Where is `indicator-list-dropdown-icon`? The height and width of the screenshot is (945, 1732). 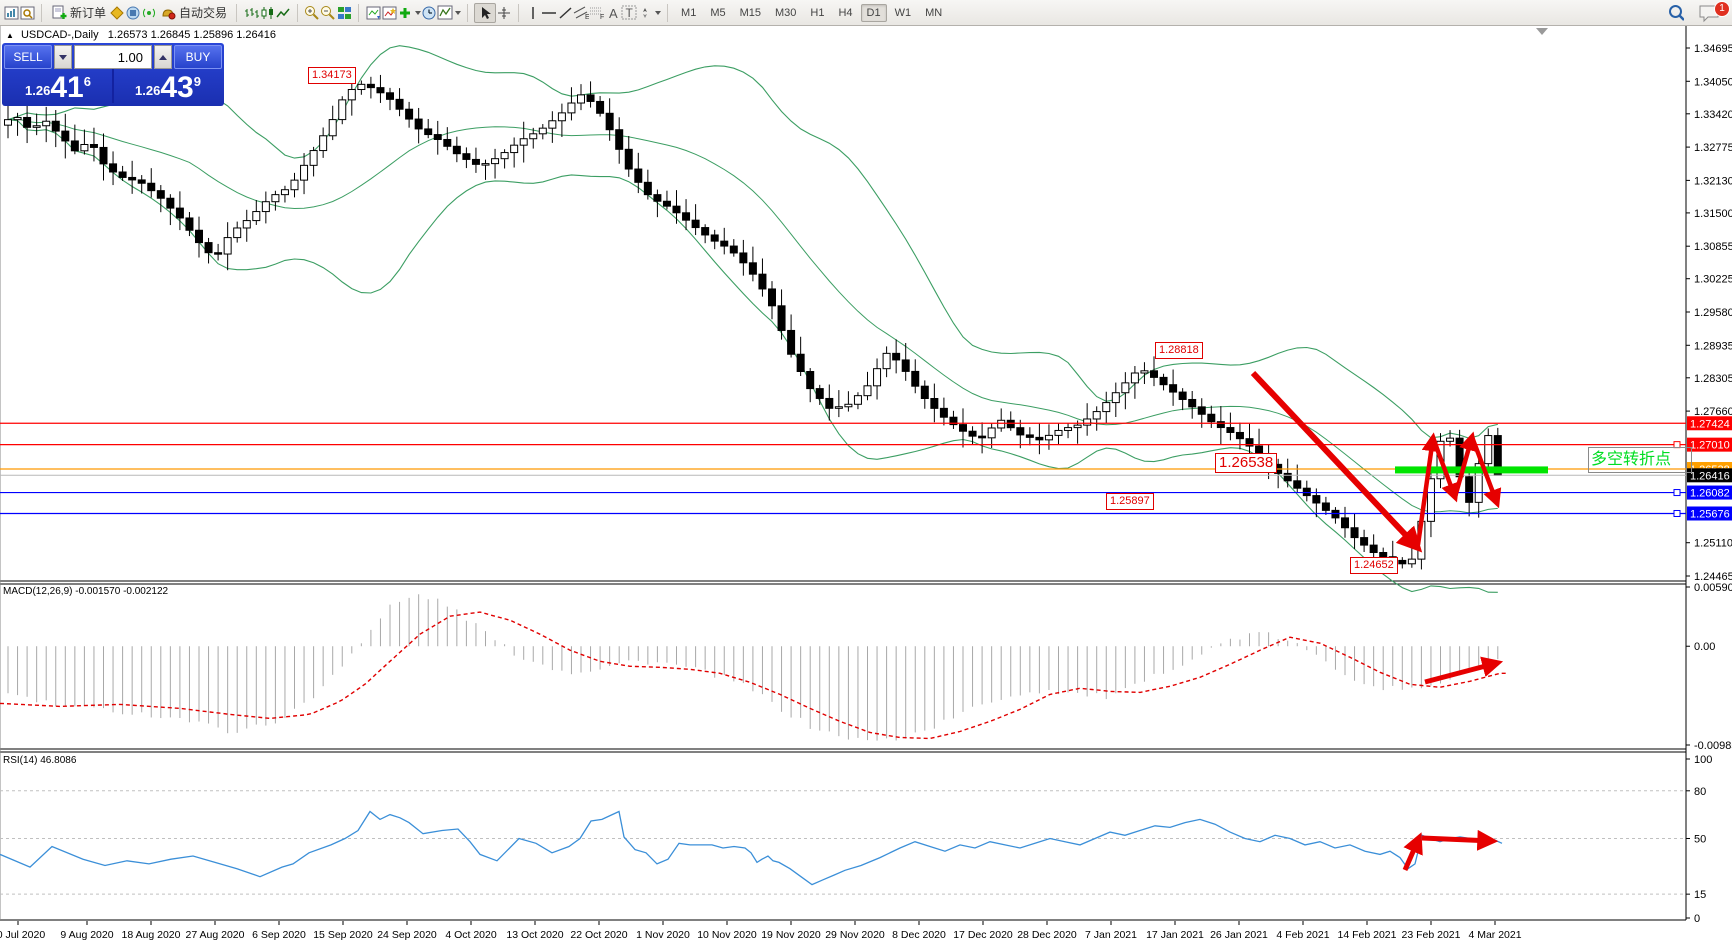
indicator-list-dropdown-icon is located at coordinates (458, 12).